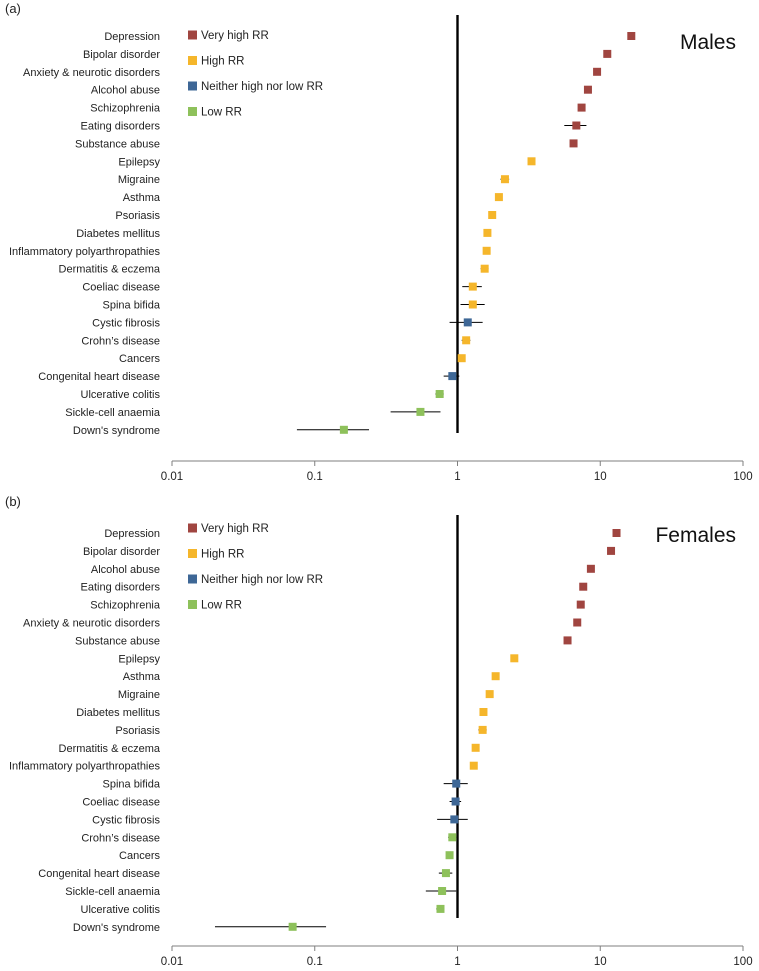  Describe the element at coordinates (221, 606) in the screenshot. I see `legend-label-females: Low RR` at that location.